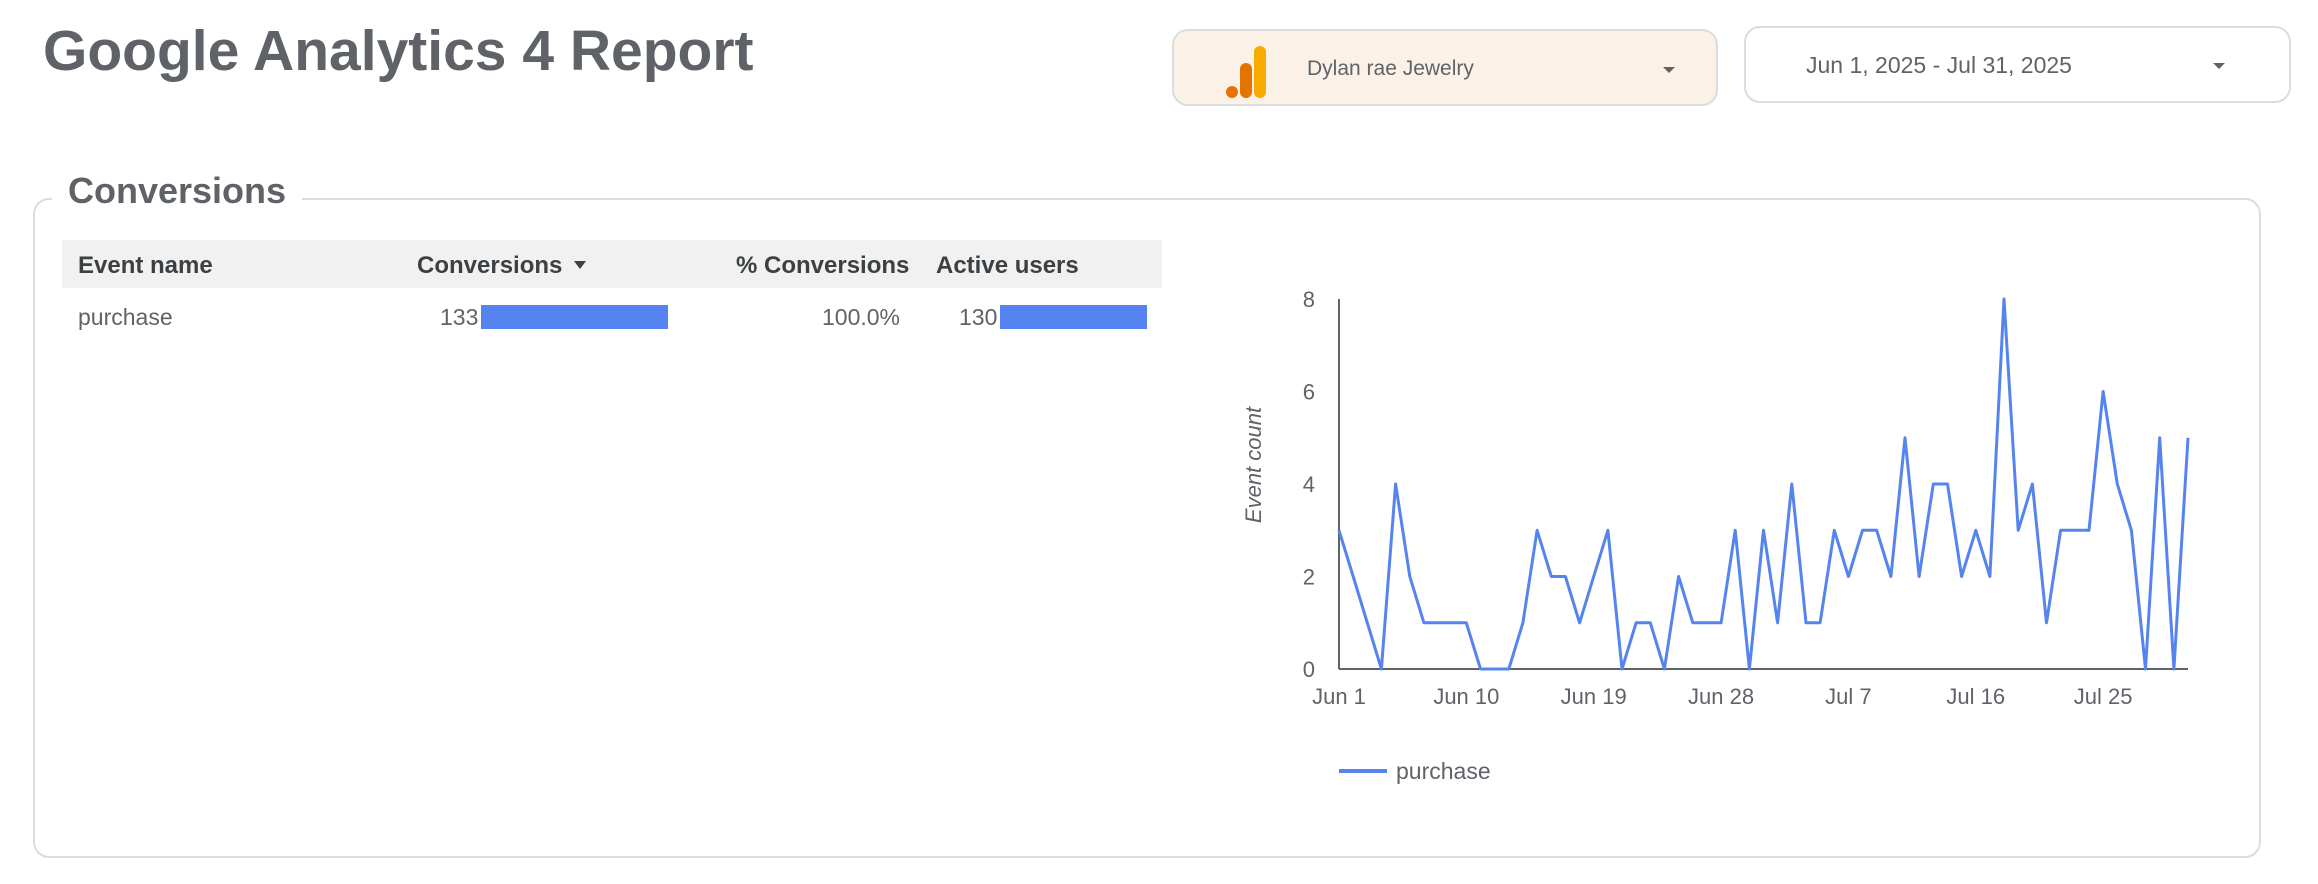 The width and height of the screenshot is (2318, 884). What do you see at coordinates (861, 317) in the screenshot?
I see `cell-pct-conversions: 100.0%` at bounding box center [861, 317].